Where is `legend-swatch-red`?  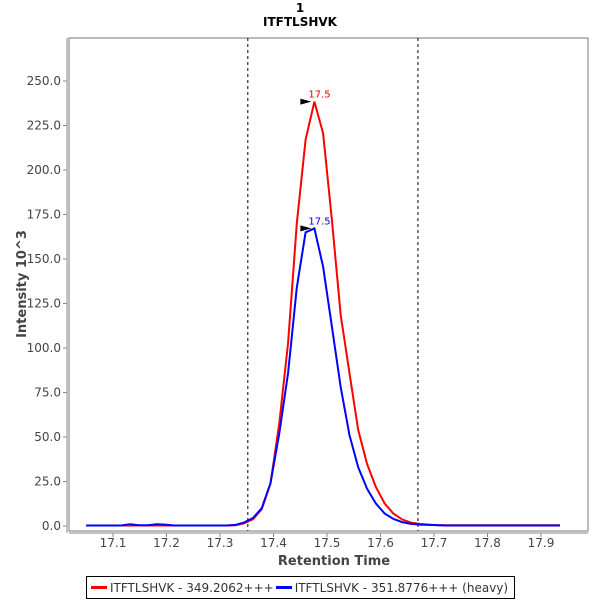 legend-swatch-red is located at coordinates (99, 587).